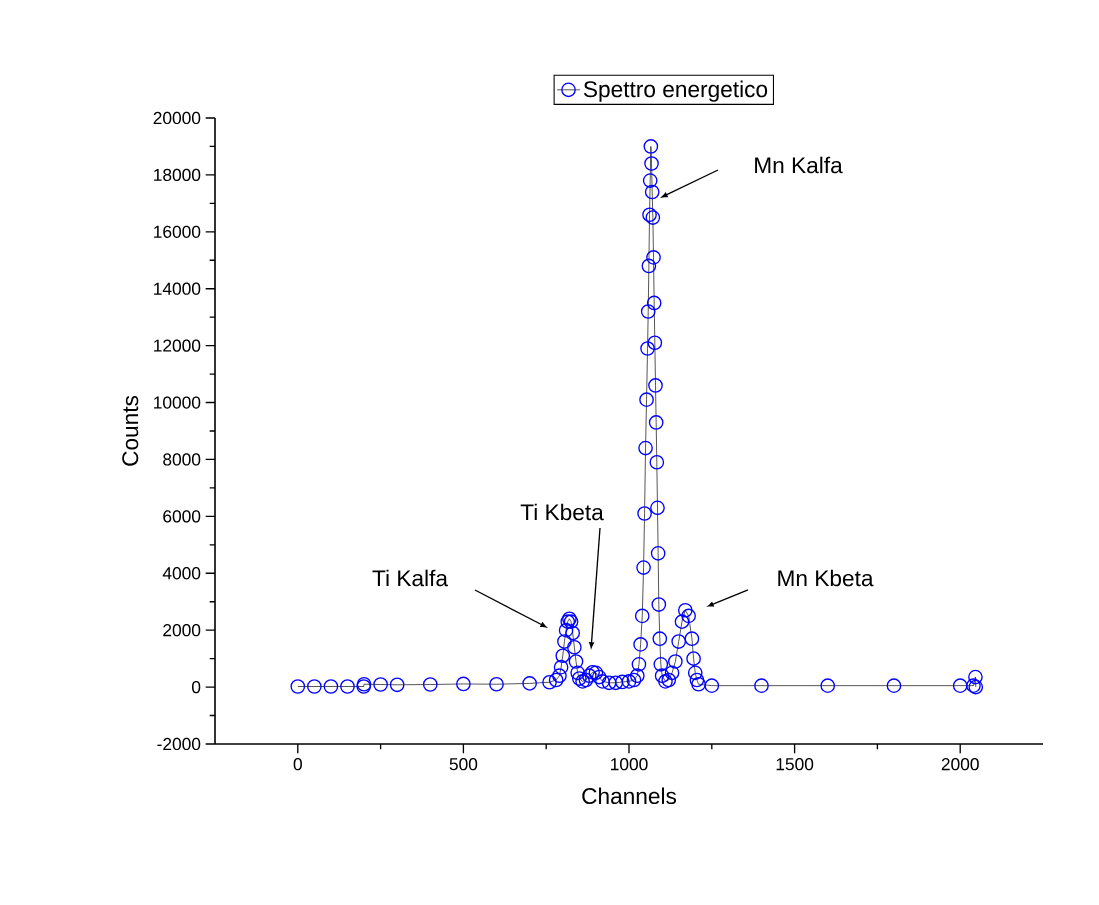 This screenshot has height=905, width=1099. I want to click on y-tick-label: 6000, so click(182, 516).